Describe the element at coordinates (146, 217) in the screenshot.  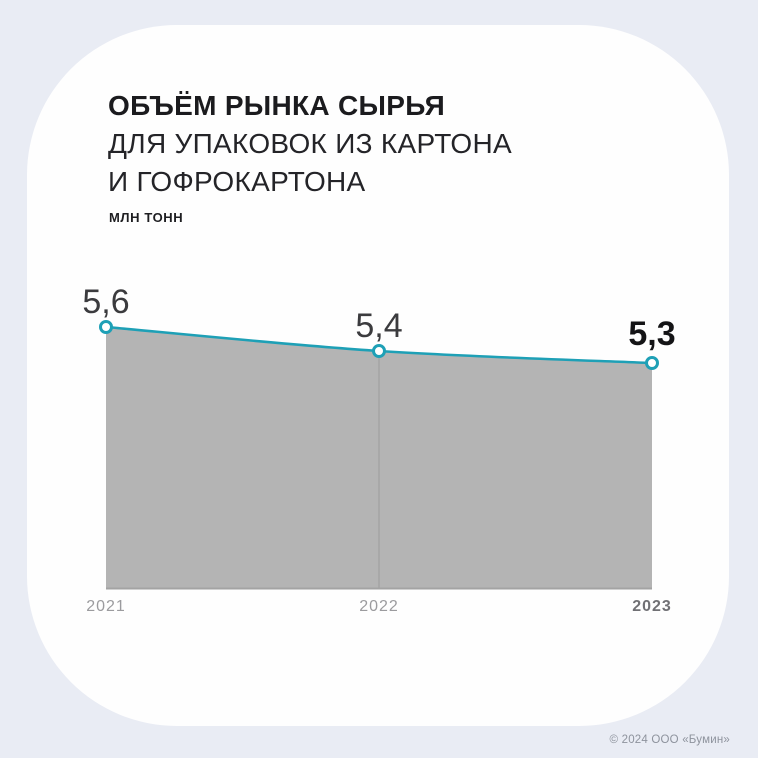
I see `units-label: МЛН ТОНН` at that location.